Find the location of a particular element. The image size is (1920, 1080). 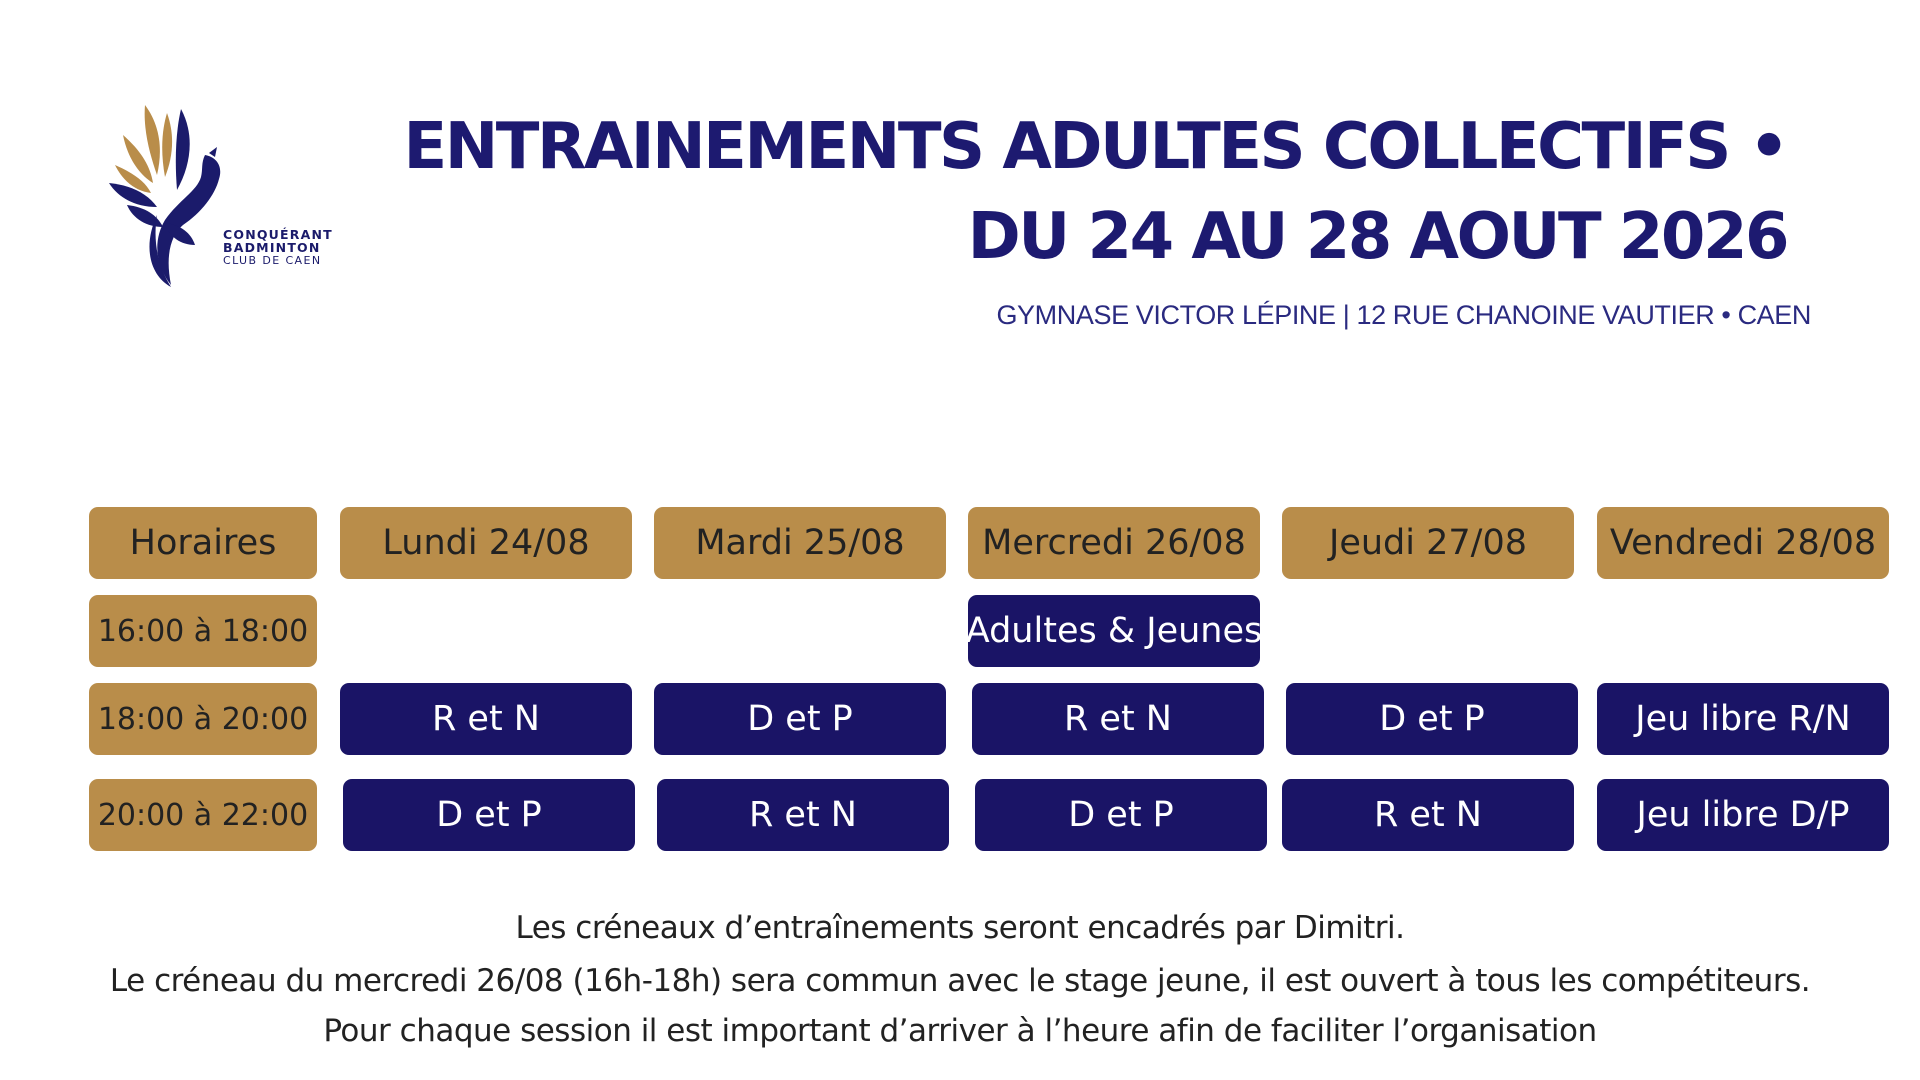

header-horaires: Horaires is located at coordinates (203, 543).